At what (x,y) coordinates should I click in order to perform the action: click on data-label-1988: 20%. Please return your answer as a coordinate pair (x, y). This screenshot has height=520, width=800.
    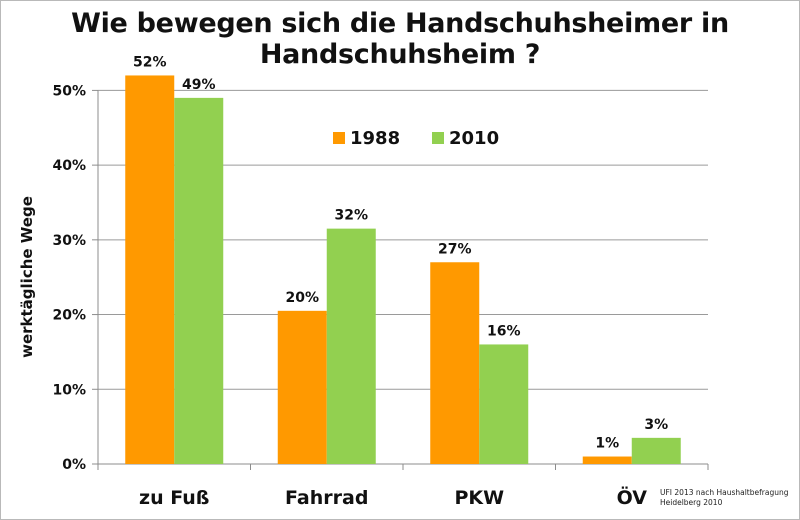
    Looking at the image, I should click on (302, 298).